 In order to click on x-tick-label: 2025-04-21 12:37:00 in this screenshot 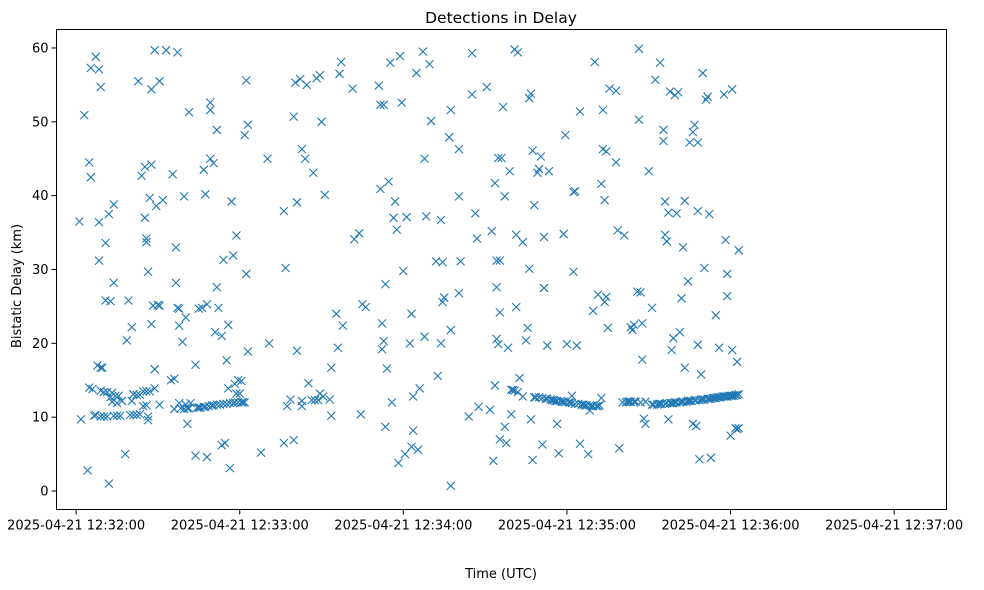, I will do `click(894, 526)`.